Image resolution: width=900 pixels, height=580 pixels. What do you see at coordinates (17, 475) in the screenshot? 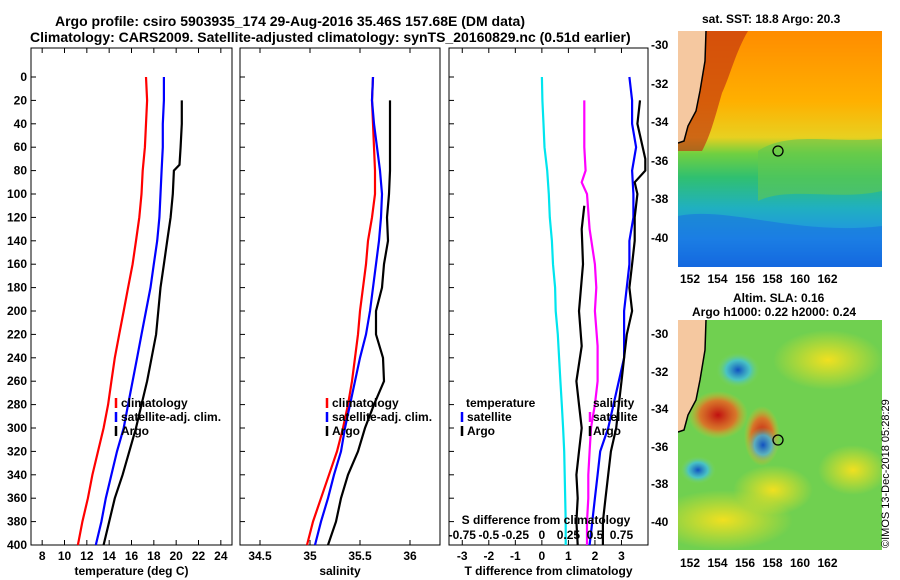
I see `y-tick-label: 340` at bounding box center [17, 475].